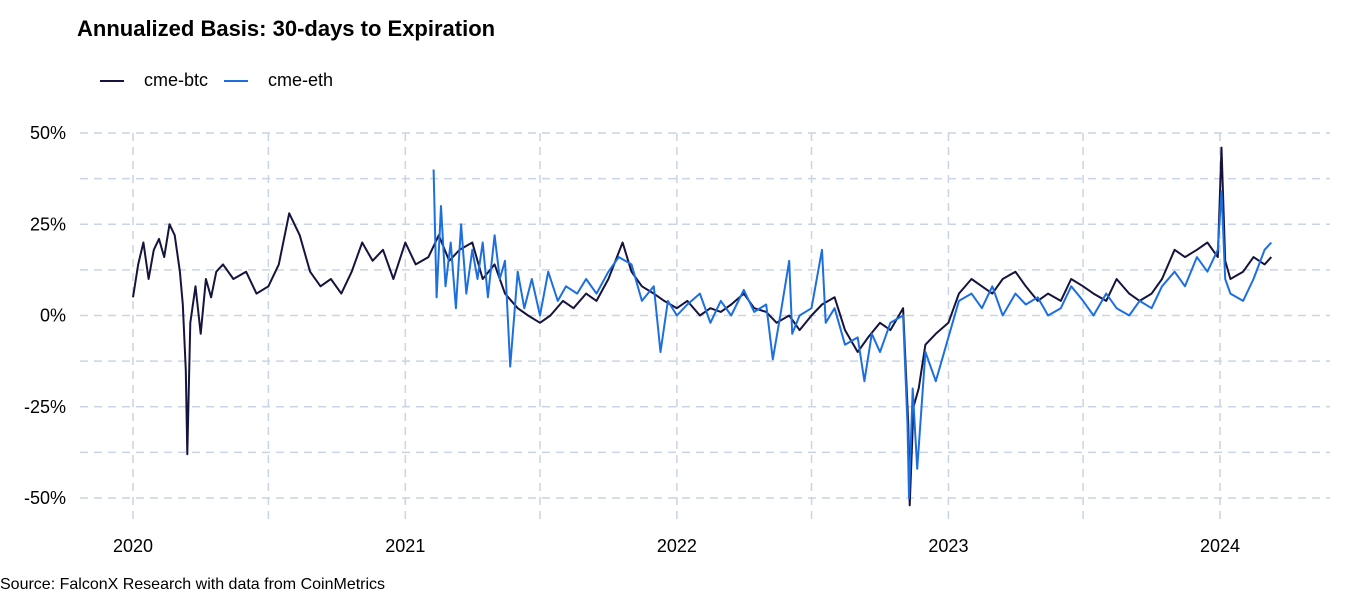 Image resolution: width=1350 pixels, height=600 pixels. I want to click on legend-swatch-btc, so click(112, 80).